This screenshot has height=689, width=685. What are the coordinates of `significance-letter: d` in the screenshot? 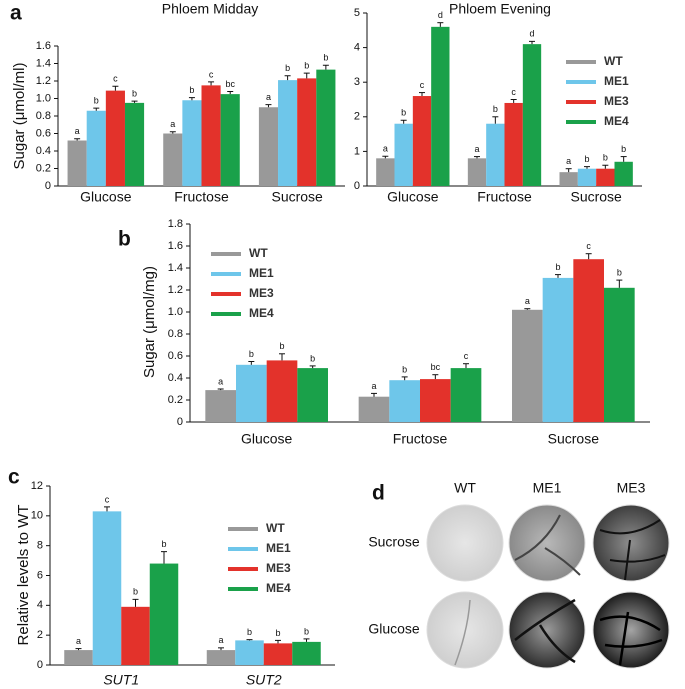 It's located at (531, 34).